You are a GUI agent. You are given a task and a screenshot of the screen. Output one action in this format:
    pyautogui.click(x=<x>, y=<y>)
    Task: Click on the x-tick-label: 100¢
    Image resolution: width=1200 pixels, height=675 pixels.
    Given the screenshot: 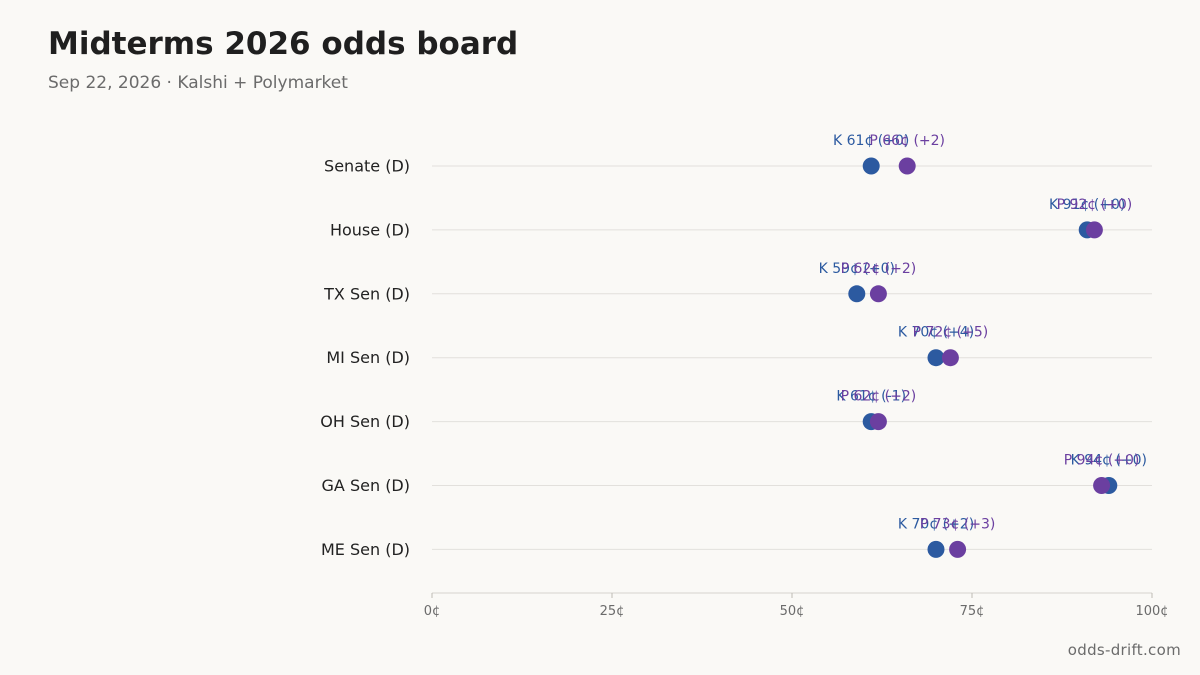 What is the action you would take?
    pyautogui.click(x=1151, y=611)
    